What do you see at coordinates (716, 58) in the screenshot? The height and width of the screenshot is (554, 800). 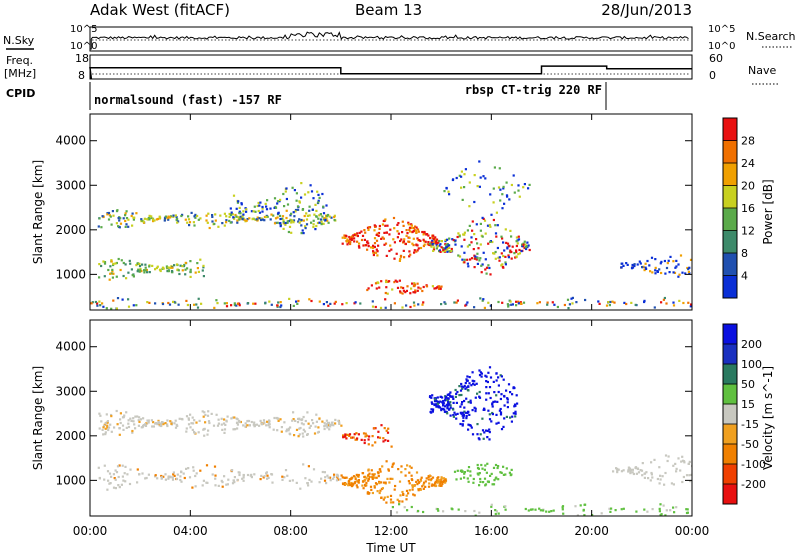 I see `nave-tick-high: 60` at bounding box center [716, 58].